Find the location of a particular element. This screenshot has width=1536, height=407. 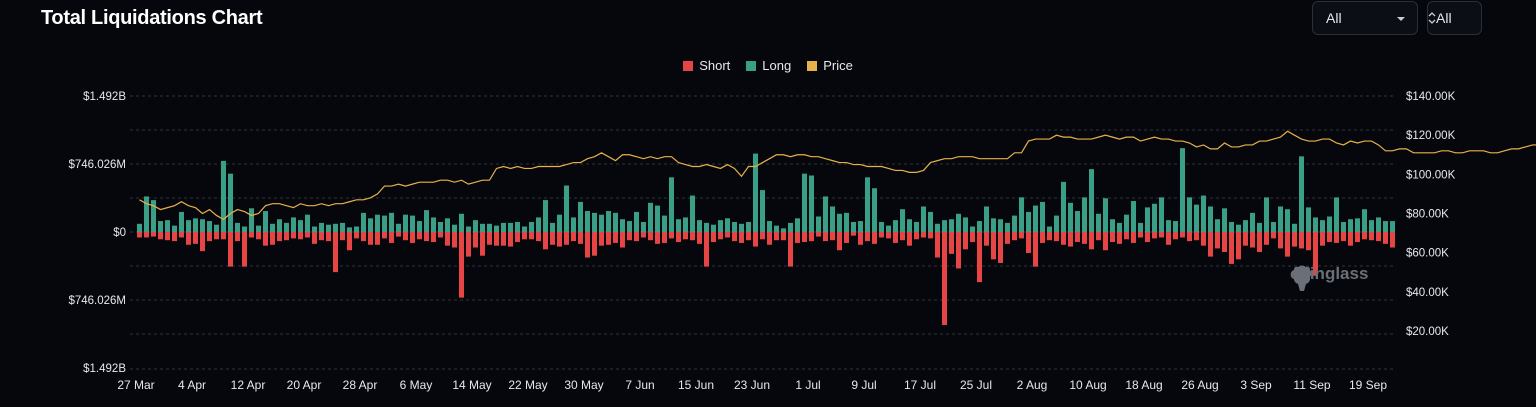

legend-item-short: Short is located at coordinates (706, 65).